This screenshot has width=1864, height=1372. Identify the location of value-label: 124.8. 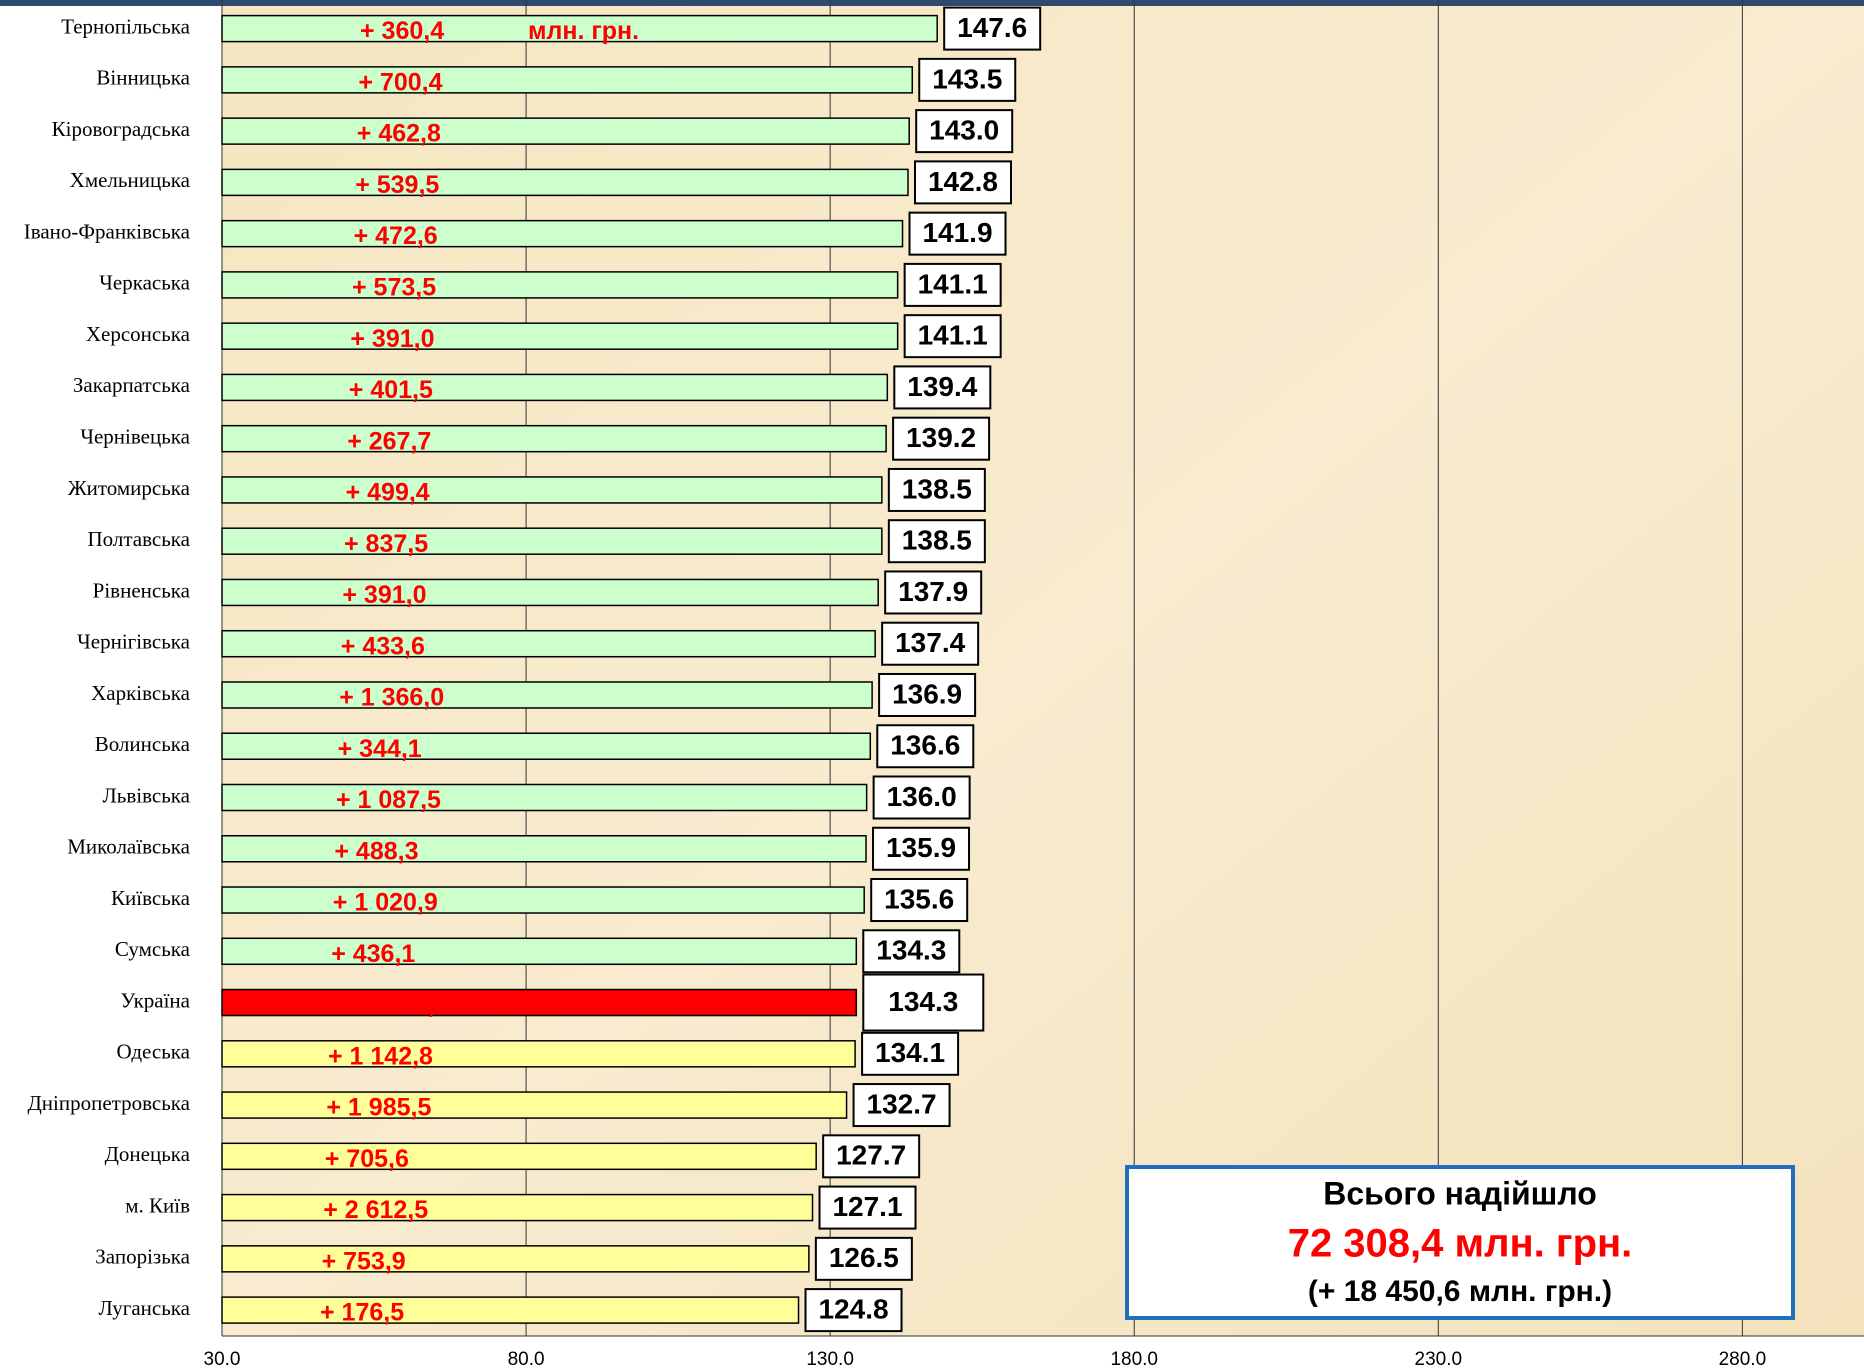
(853, 1308).